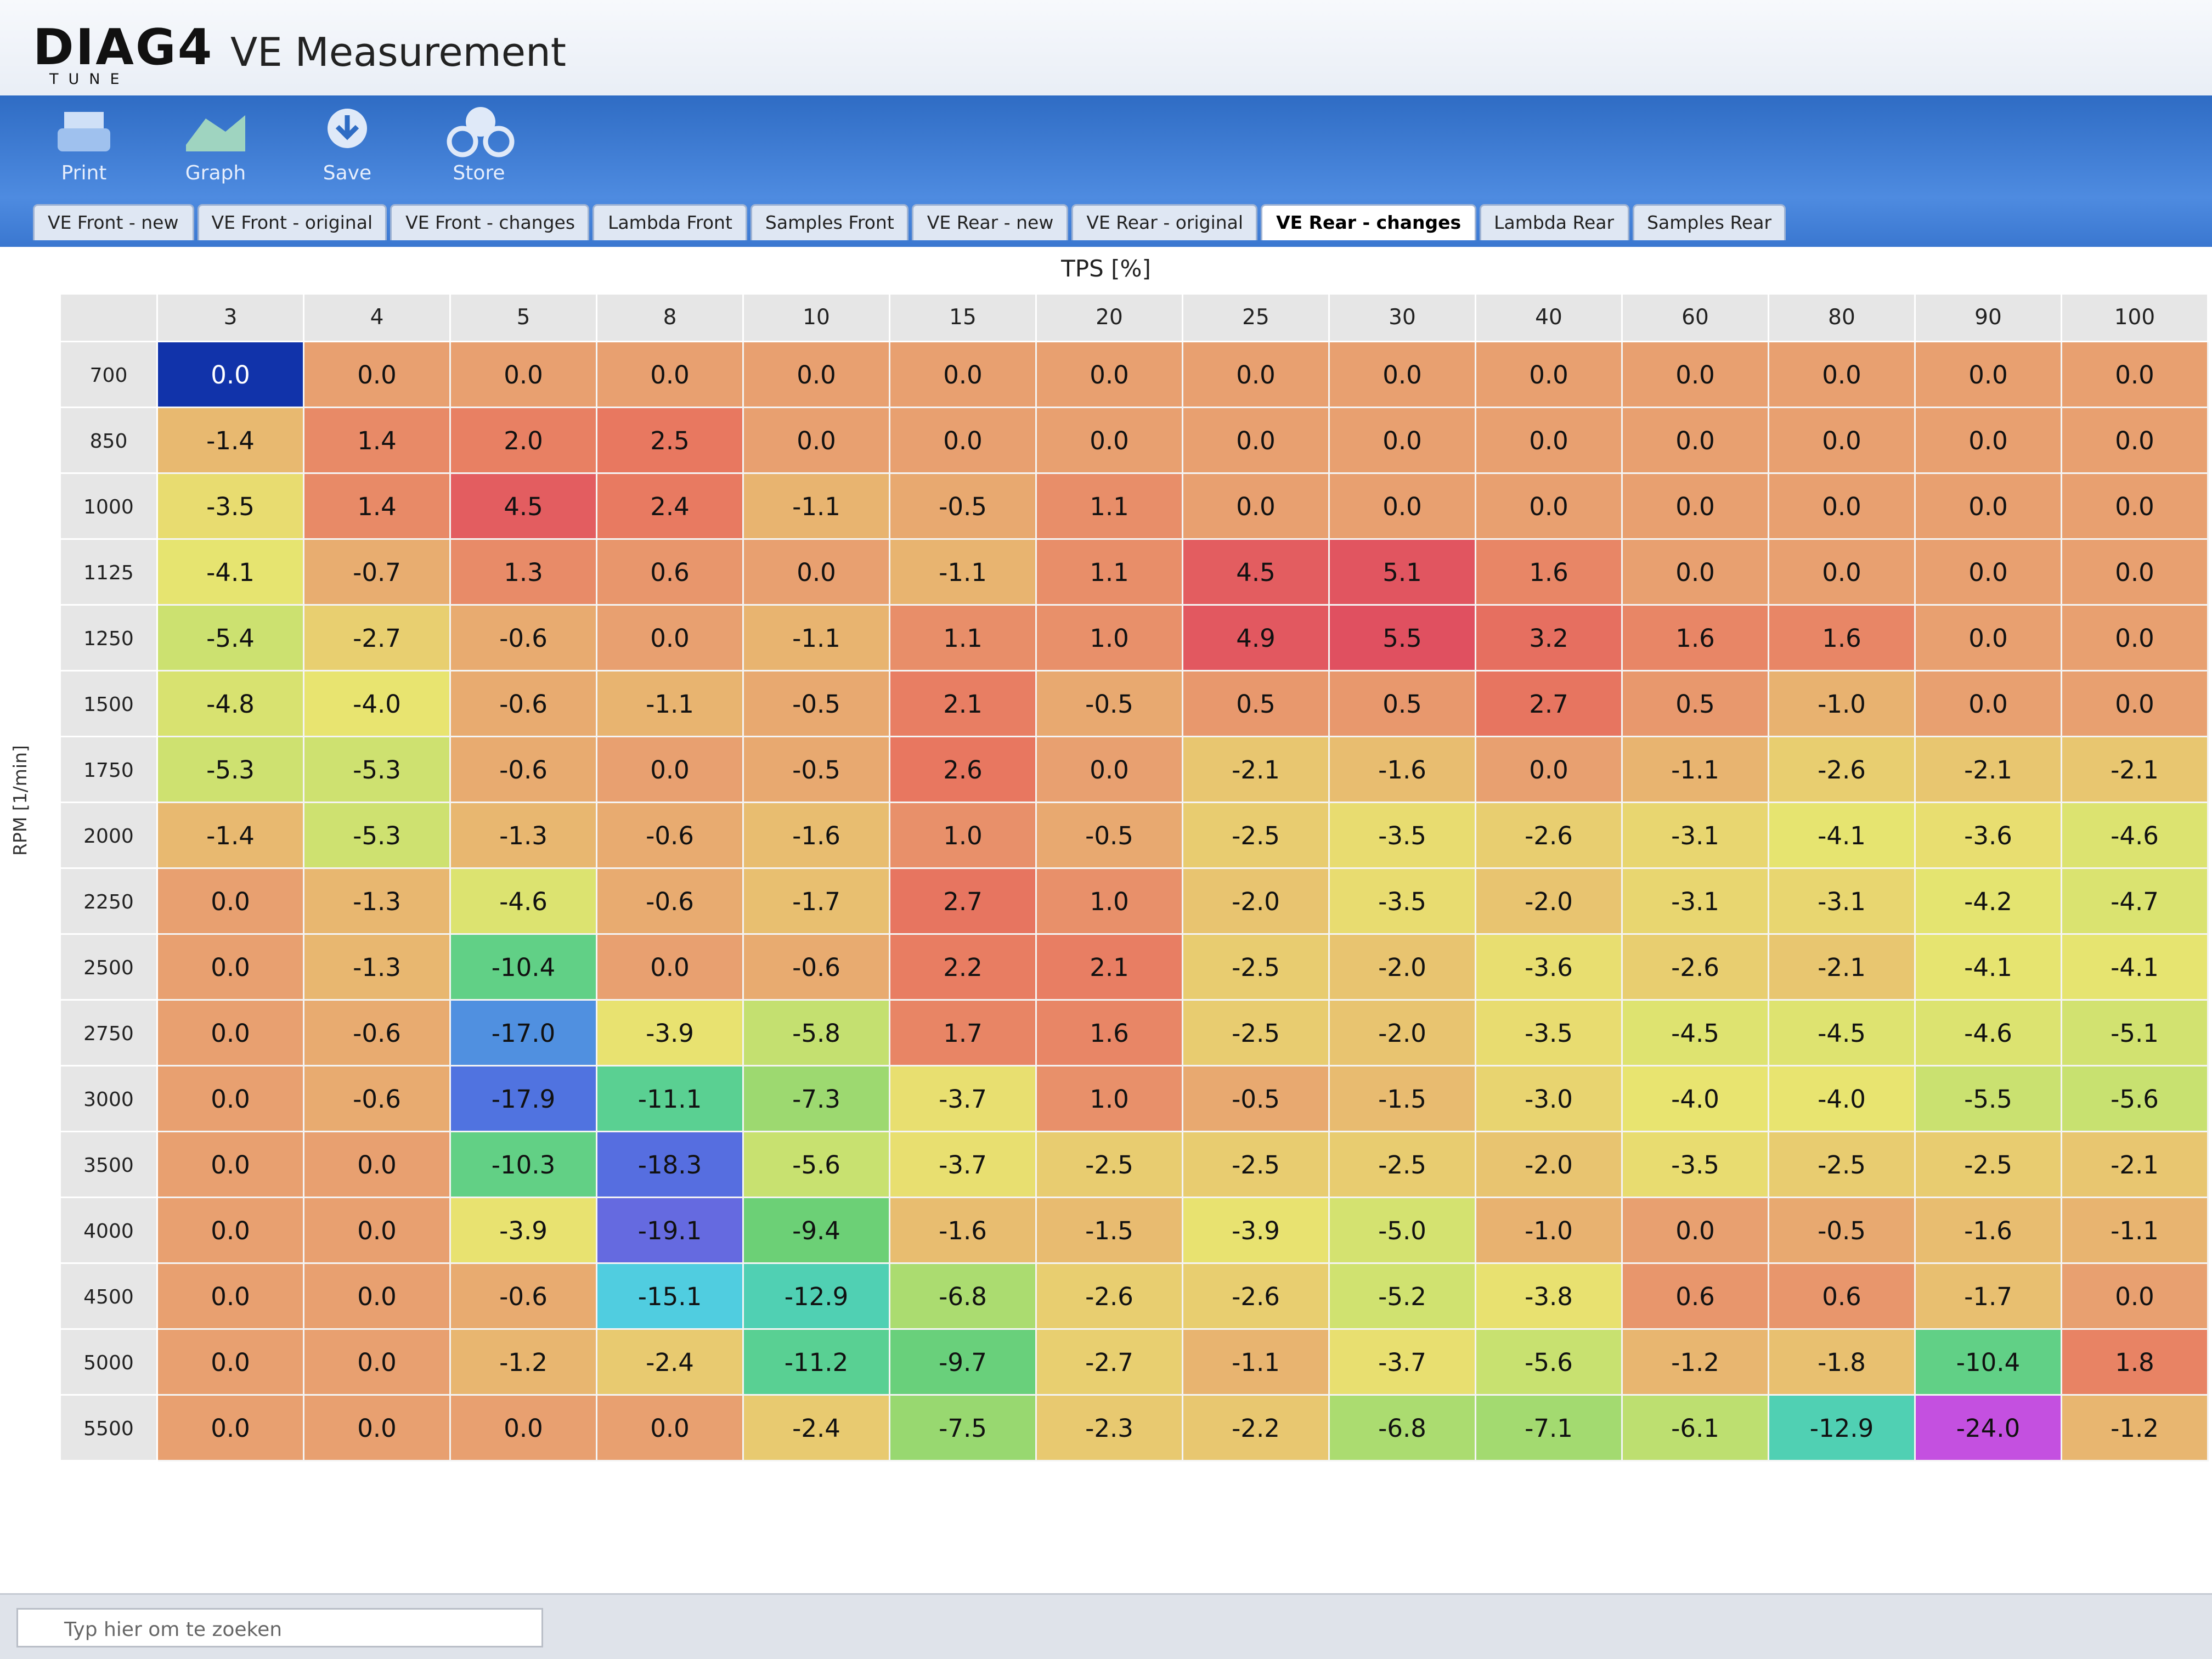 Image resolution: width=2212 pixels, height=1659 pixels. I want to click on cell: -1.7, so click(1988, 1296).